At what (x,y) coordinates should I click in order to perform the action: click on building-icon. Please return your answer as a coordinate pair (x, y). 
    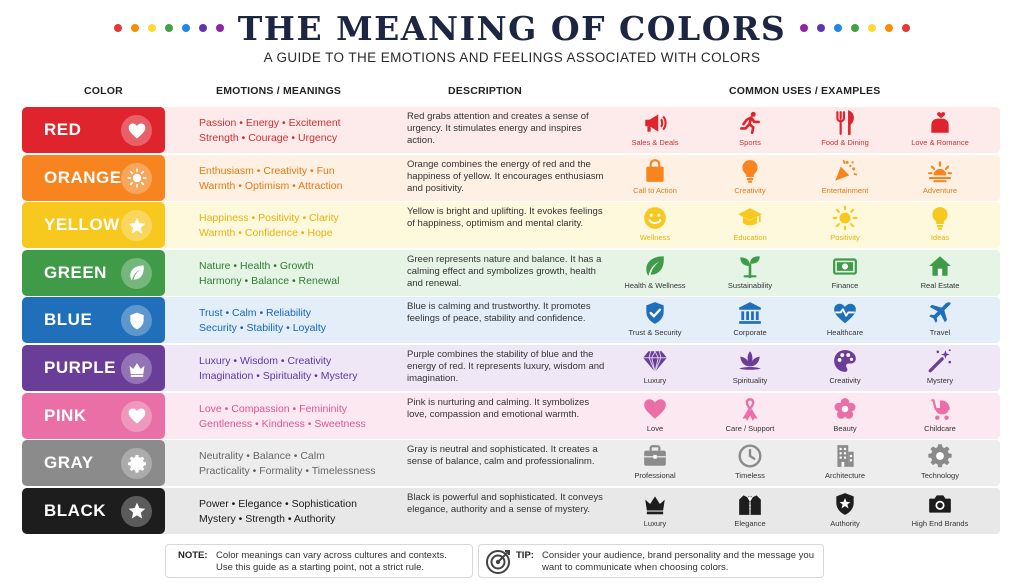
    Looking at the image, I should click on (845, 456).